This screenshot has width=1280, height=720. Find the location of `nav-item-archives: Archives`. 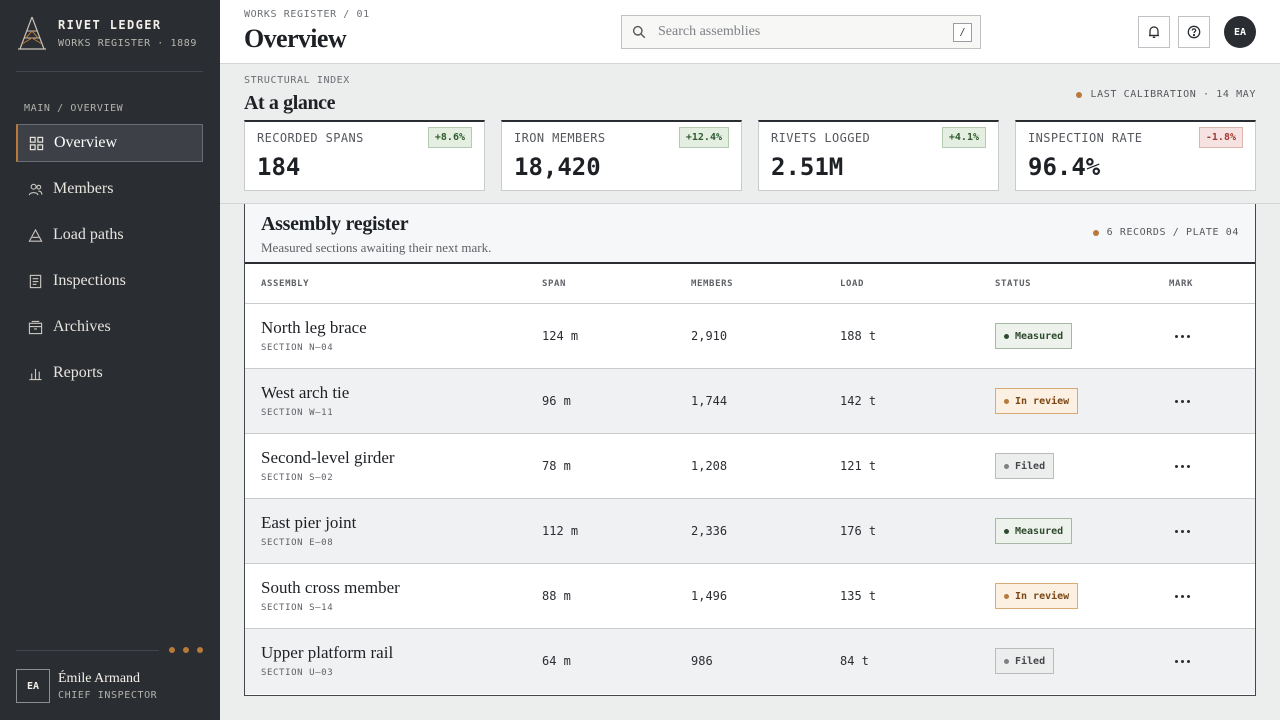

nav-item-archives: Archives is located at coordinates (109, 327).